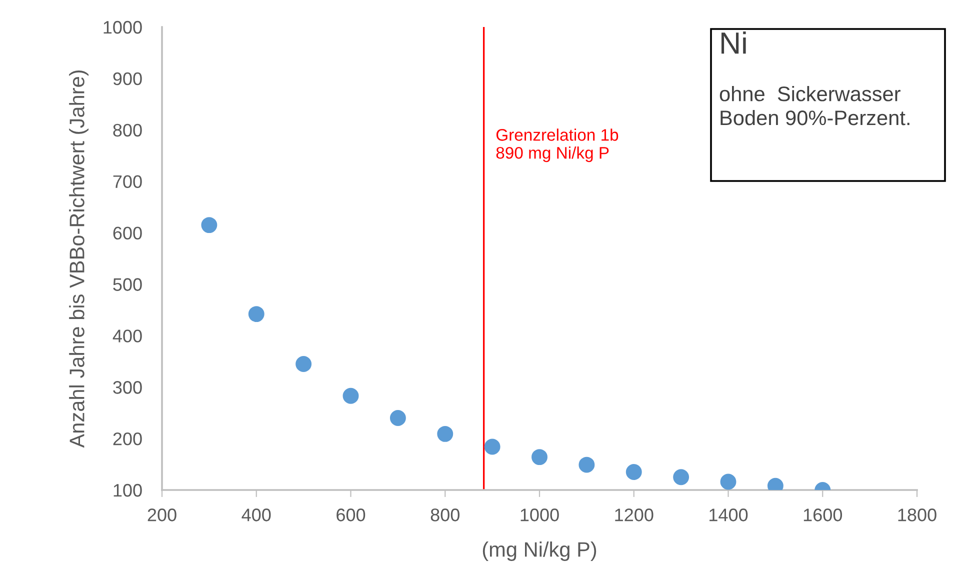  Describe the element at coordinates (127, 439) in the screenshot. I see `y-tick-label: 200` at that location.